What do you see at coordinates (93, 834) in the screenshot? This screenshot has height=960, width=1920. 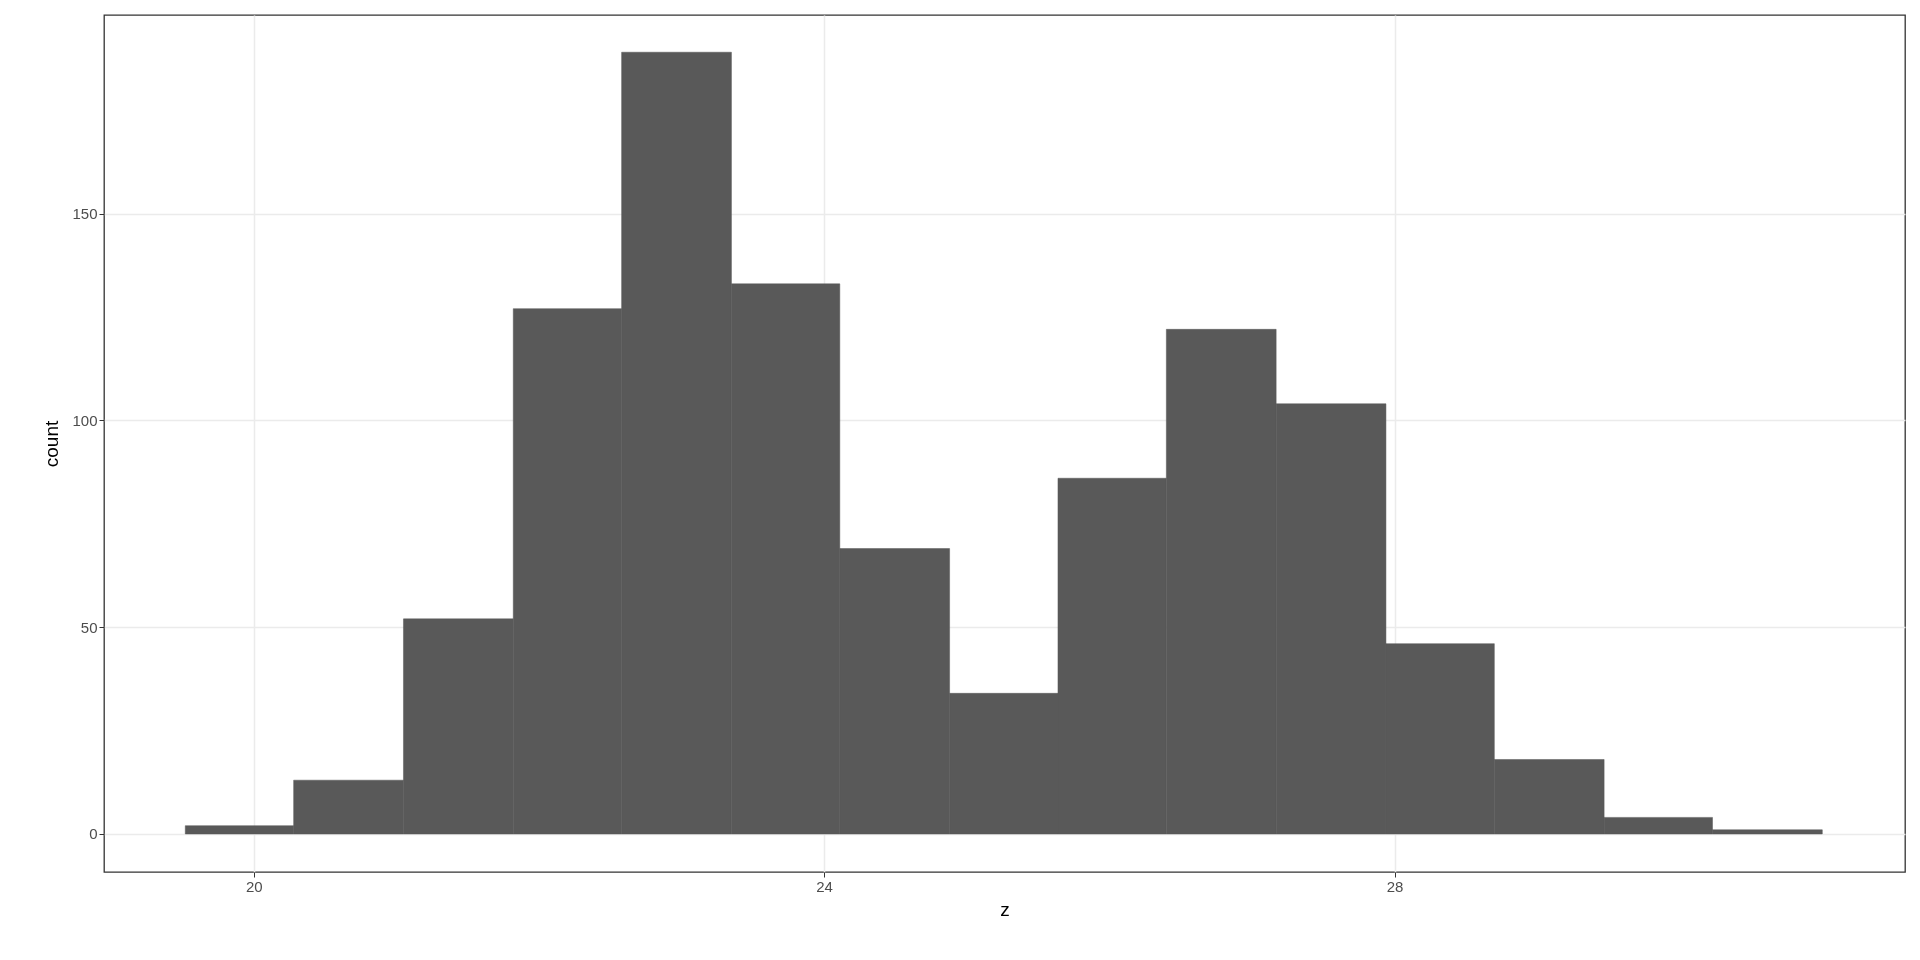 I see `y-tick-label: 0` at bounding box center [93, 834].